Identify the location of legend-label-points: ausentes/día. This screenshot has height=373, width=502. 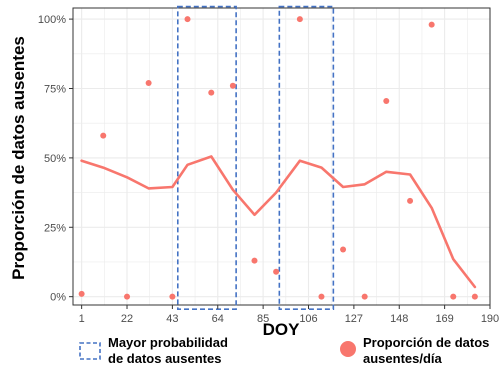
(403, 358).